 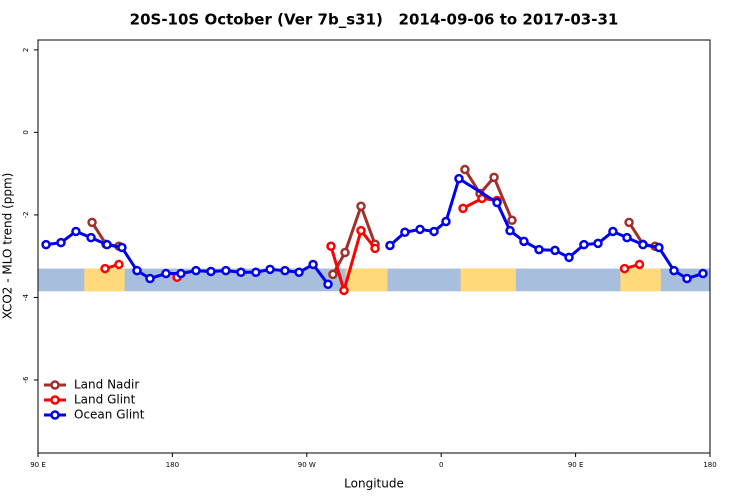 I want to click on y-tick-label: 2, so click(x=26, y=50).